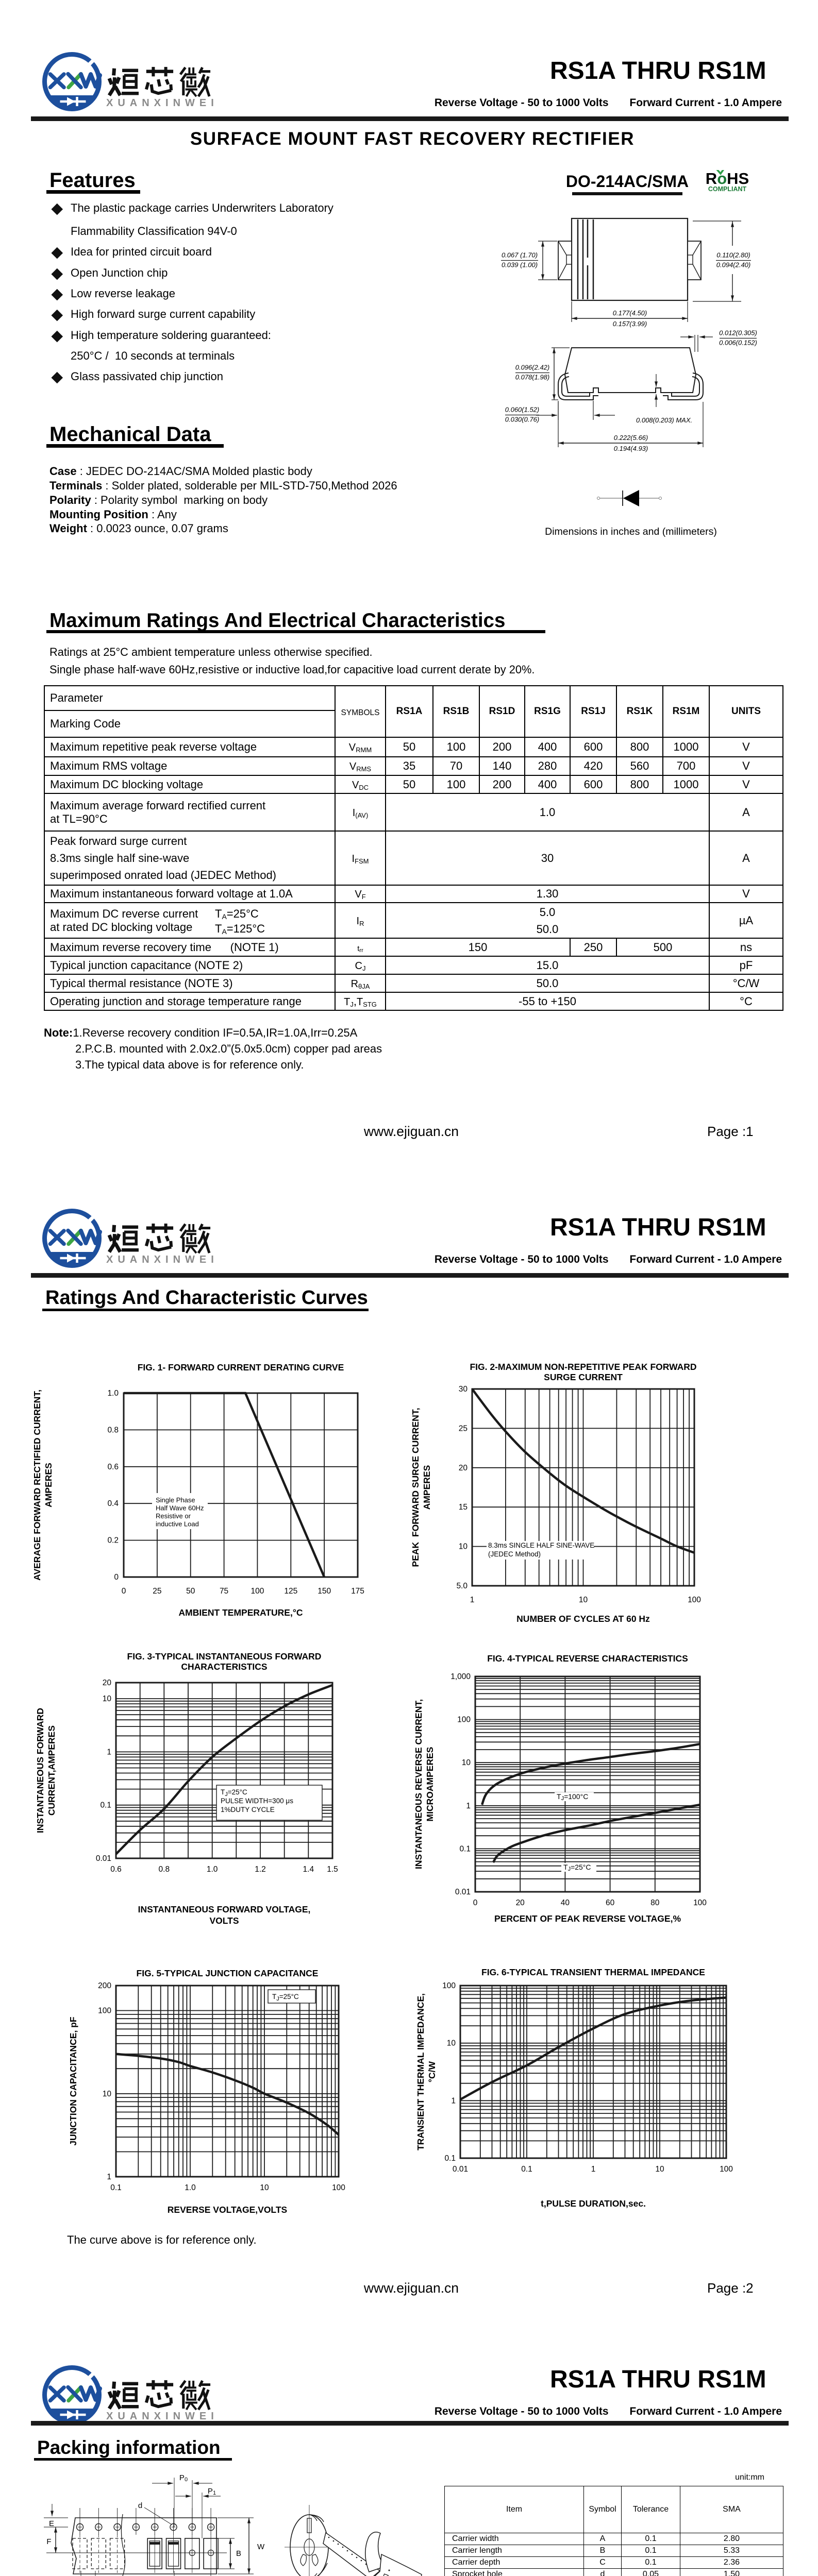 The height and width of the screenshot is (2576, 818). I want to click on svg-text: NUMBER OF CYCLES AT 60 Hz, so click(583, 1619).